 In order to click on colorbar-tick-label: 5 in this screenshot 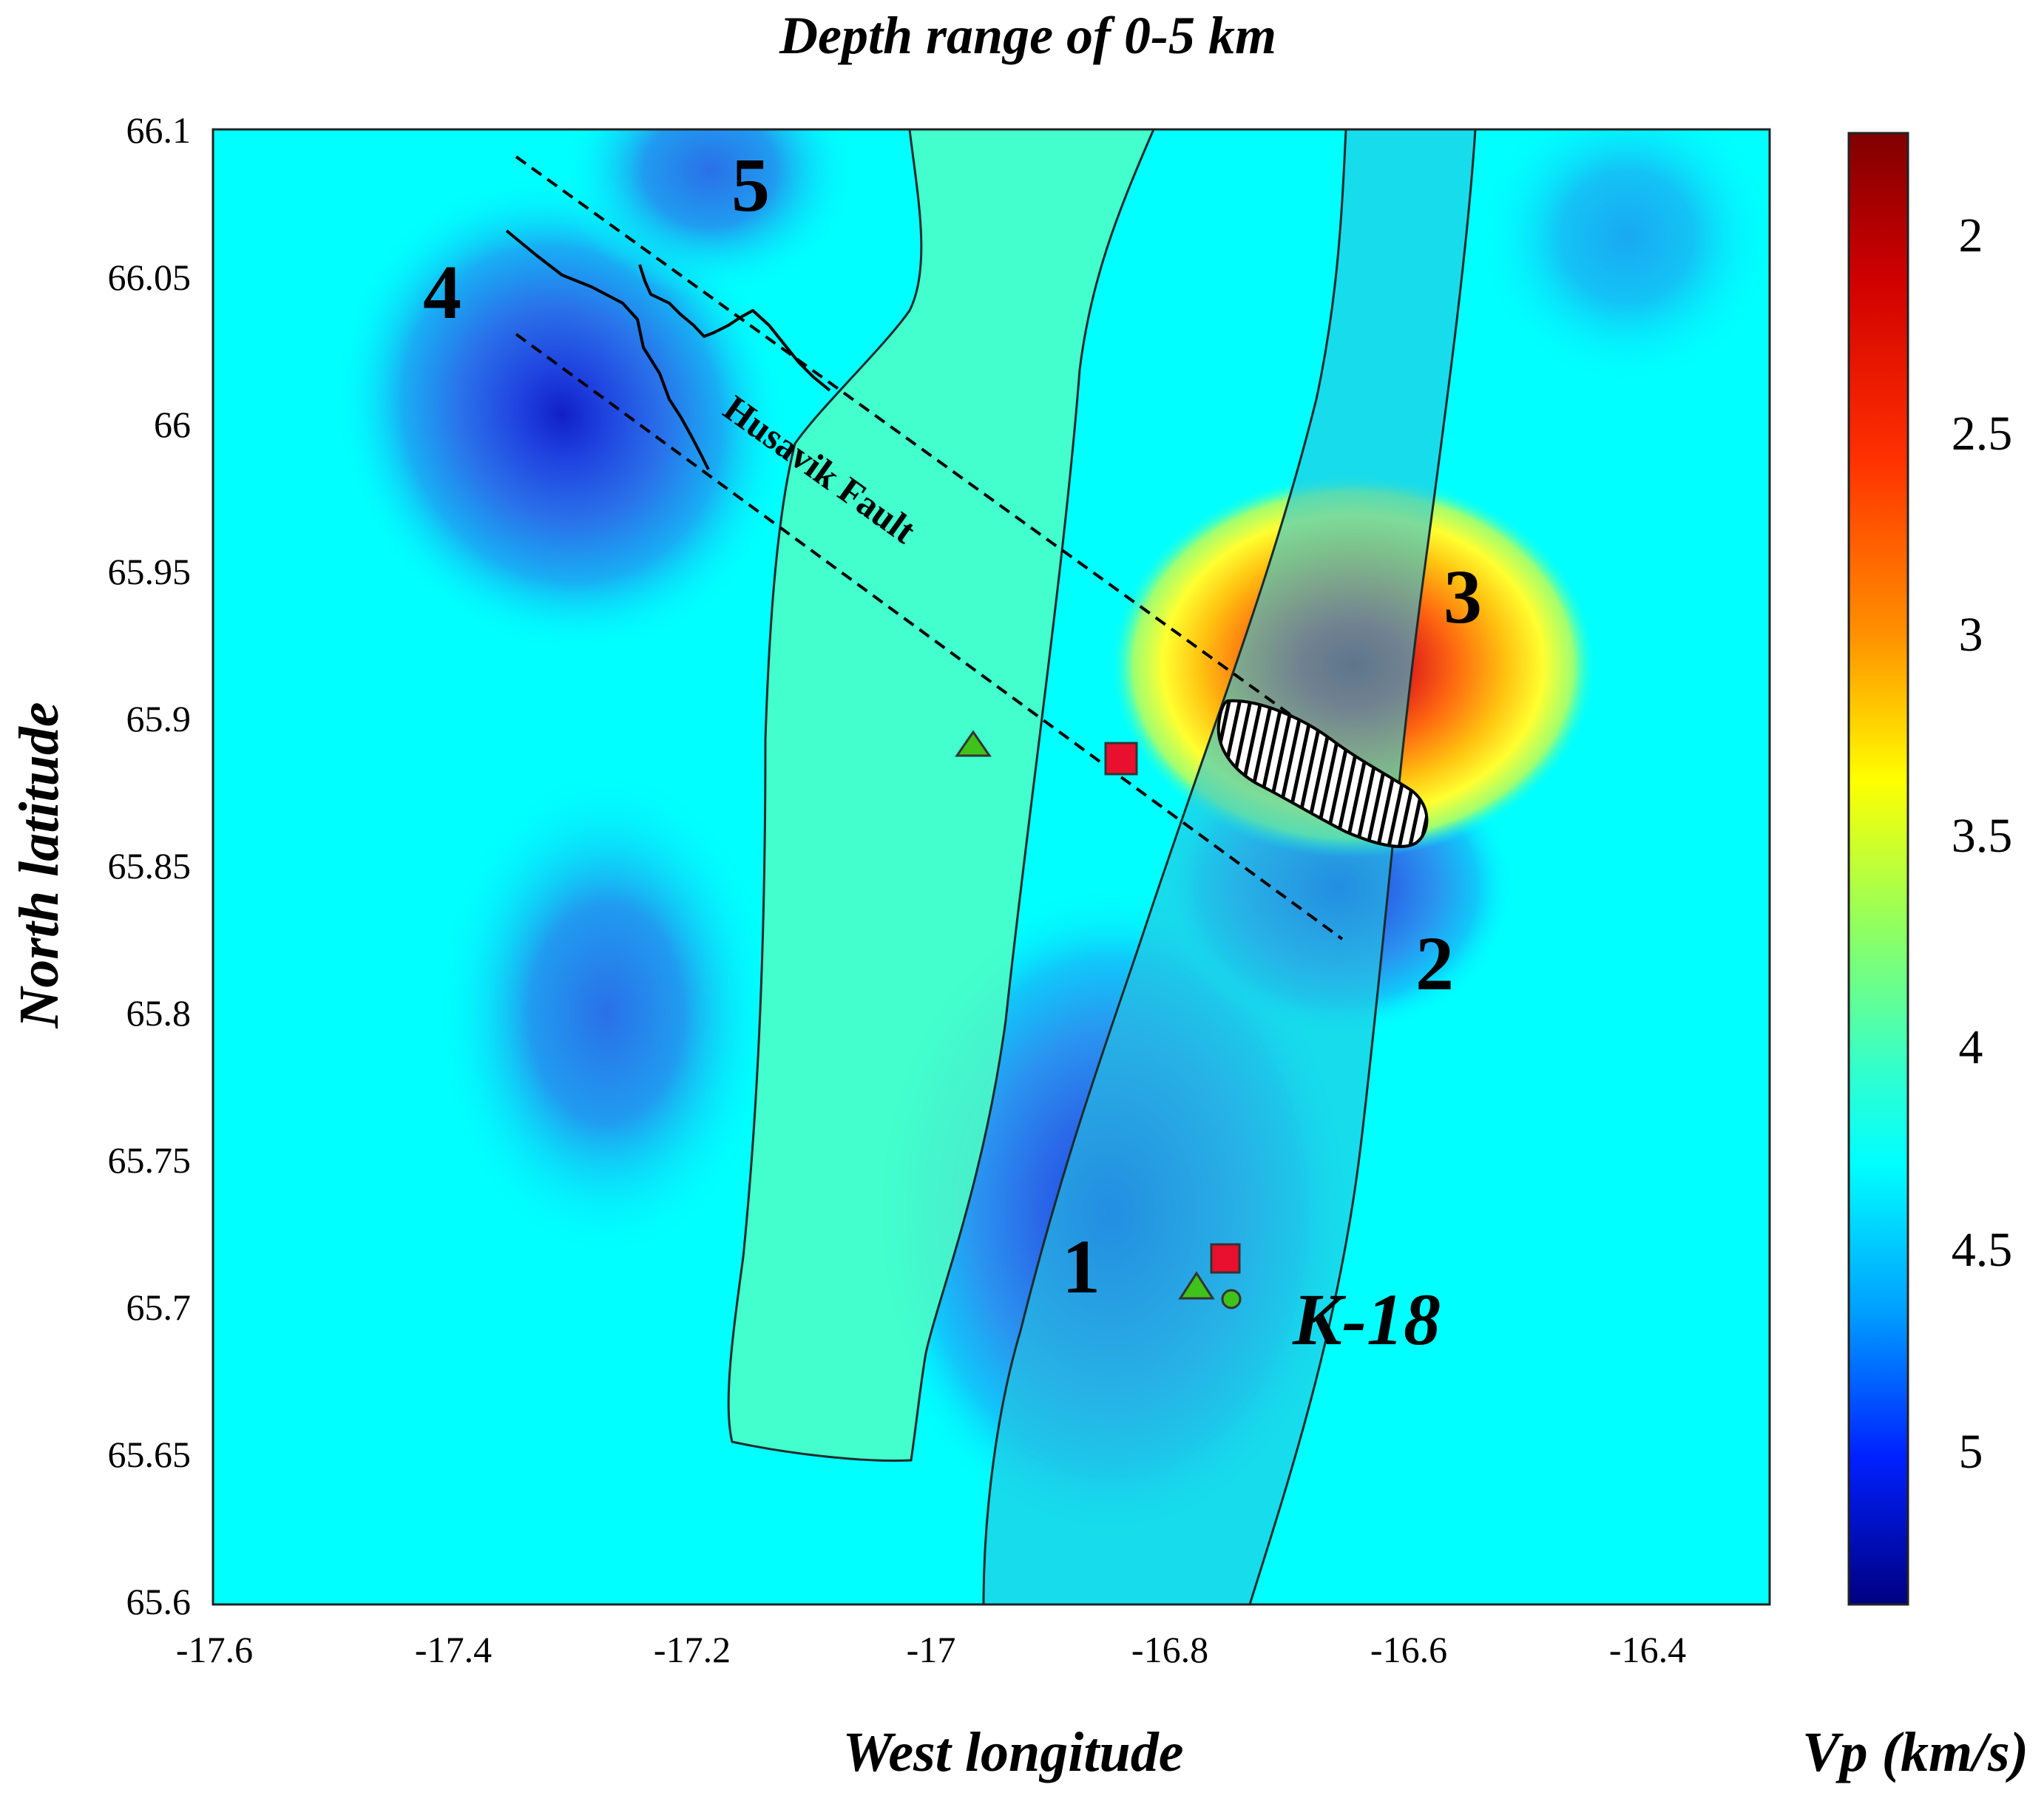, I will do `click(1971, 1452)`.